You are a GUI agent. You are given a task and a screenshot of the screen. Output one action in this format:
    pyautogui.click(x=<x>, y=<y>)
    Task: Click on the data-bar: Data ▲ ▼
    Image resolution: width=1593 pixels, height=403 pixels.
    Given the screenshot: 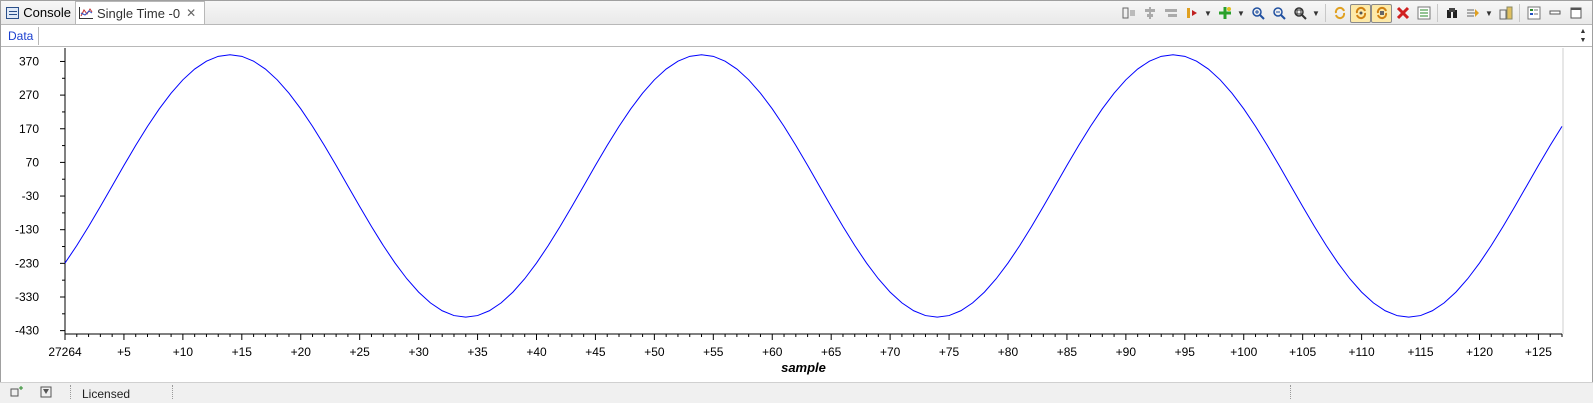 What is the action you would take?
    pyautogui.click(x=796, y=36)
    